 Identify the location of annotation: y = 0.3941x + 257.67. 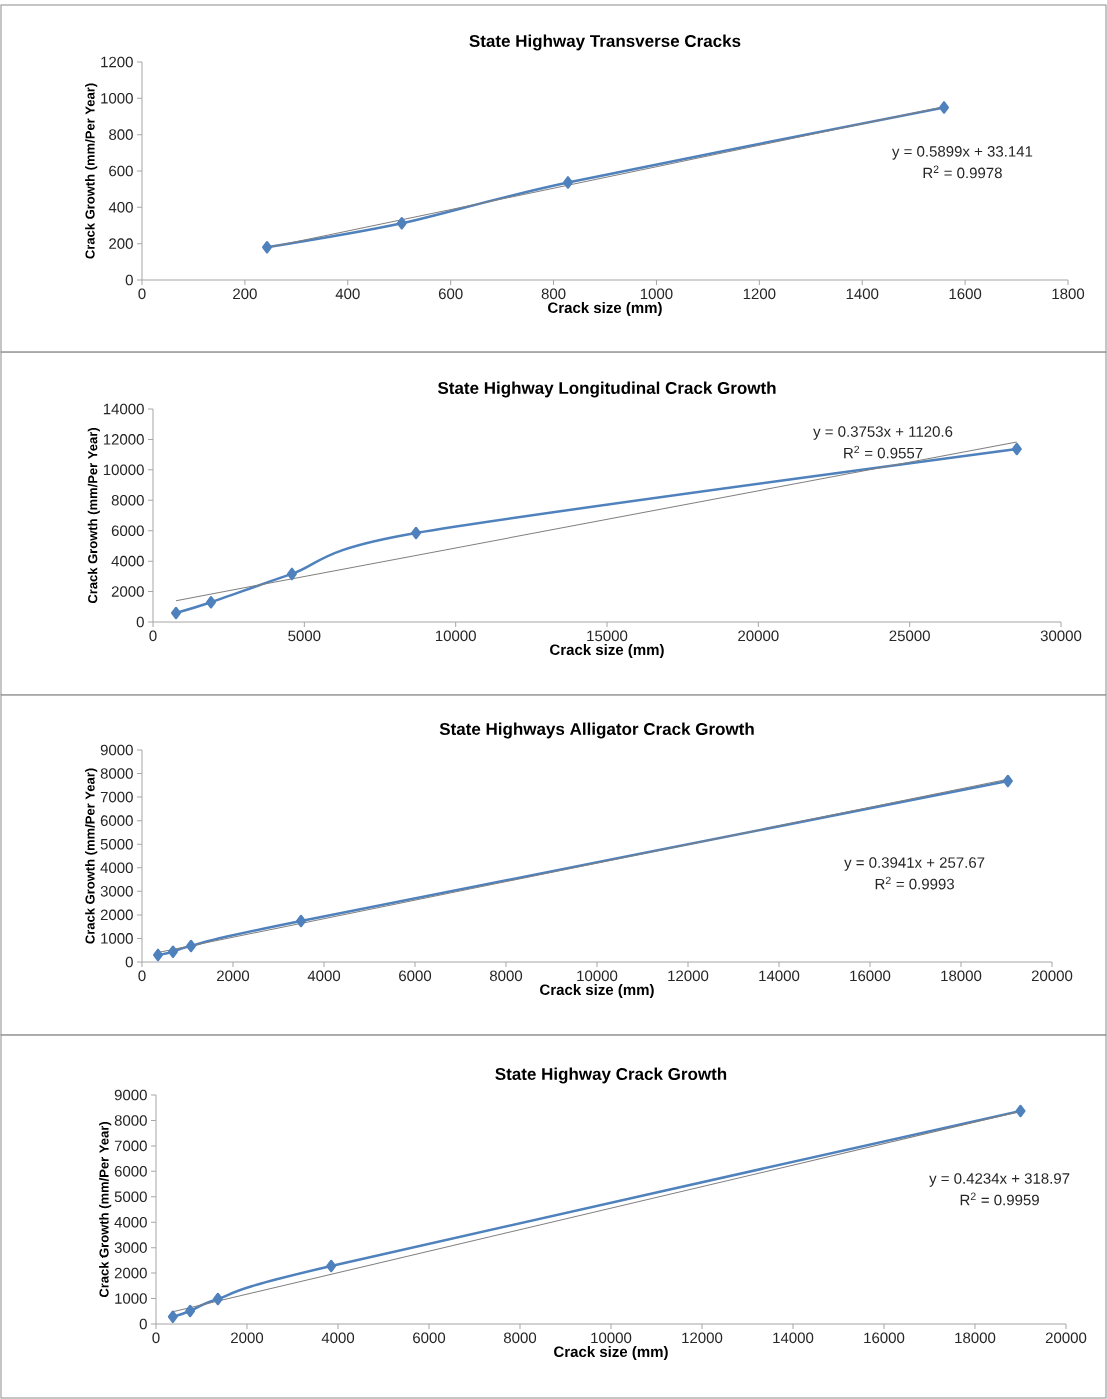
(914, 864).